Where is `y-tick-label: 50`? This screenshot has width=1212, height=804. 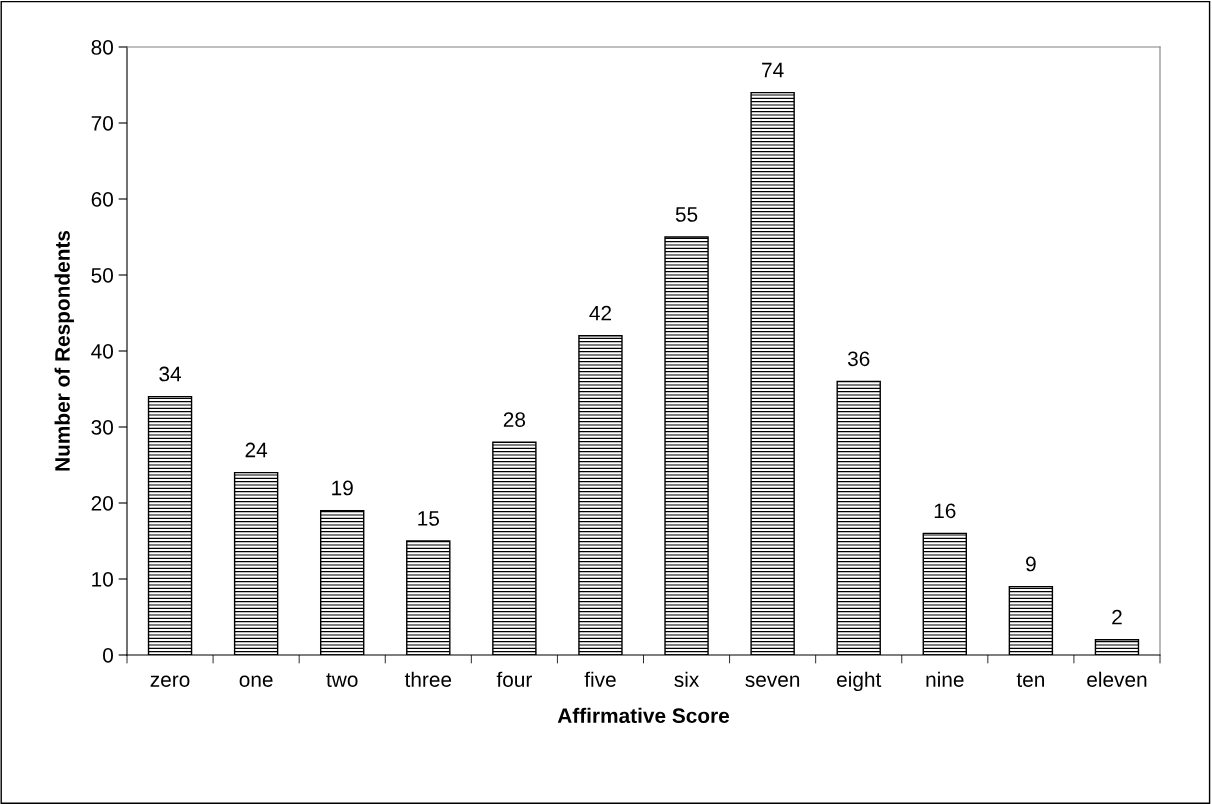 y-tick-label: 50 is located at coordinates (102, 275).